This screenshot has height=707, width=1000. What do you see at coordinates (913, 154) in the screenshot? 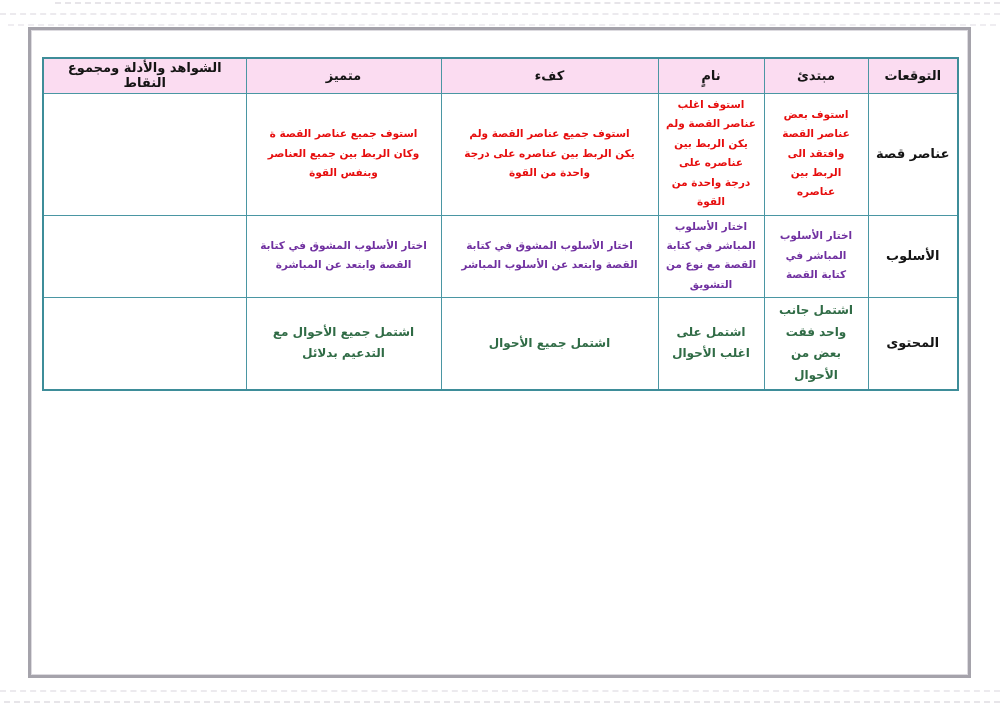
I see `row-label-story-elements: عناصر قصة` at bounding box center [913, 154].